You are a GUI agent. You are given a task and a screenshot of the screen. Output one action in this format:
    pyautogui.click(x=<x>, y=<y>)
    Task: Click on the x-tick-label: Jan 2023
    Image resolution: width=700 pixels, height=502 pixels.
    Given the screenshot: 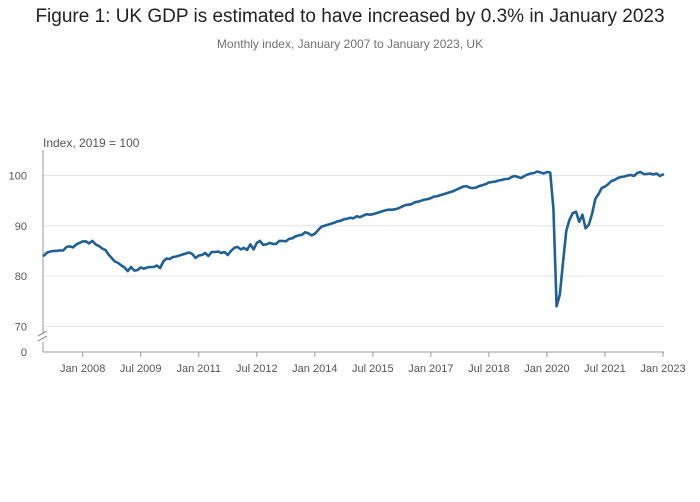 What is the action you would take?
    pyautogui.click(x=662, y=369)
    